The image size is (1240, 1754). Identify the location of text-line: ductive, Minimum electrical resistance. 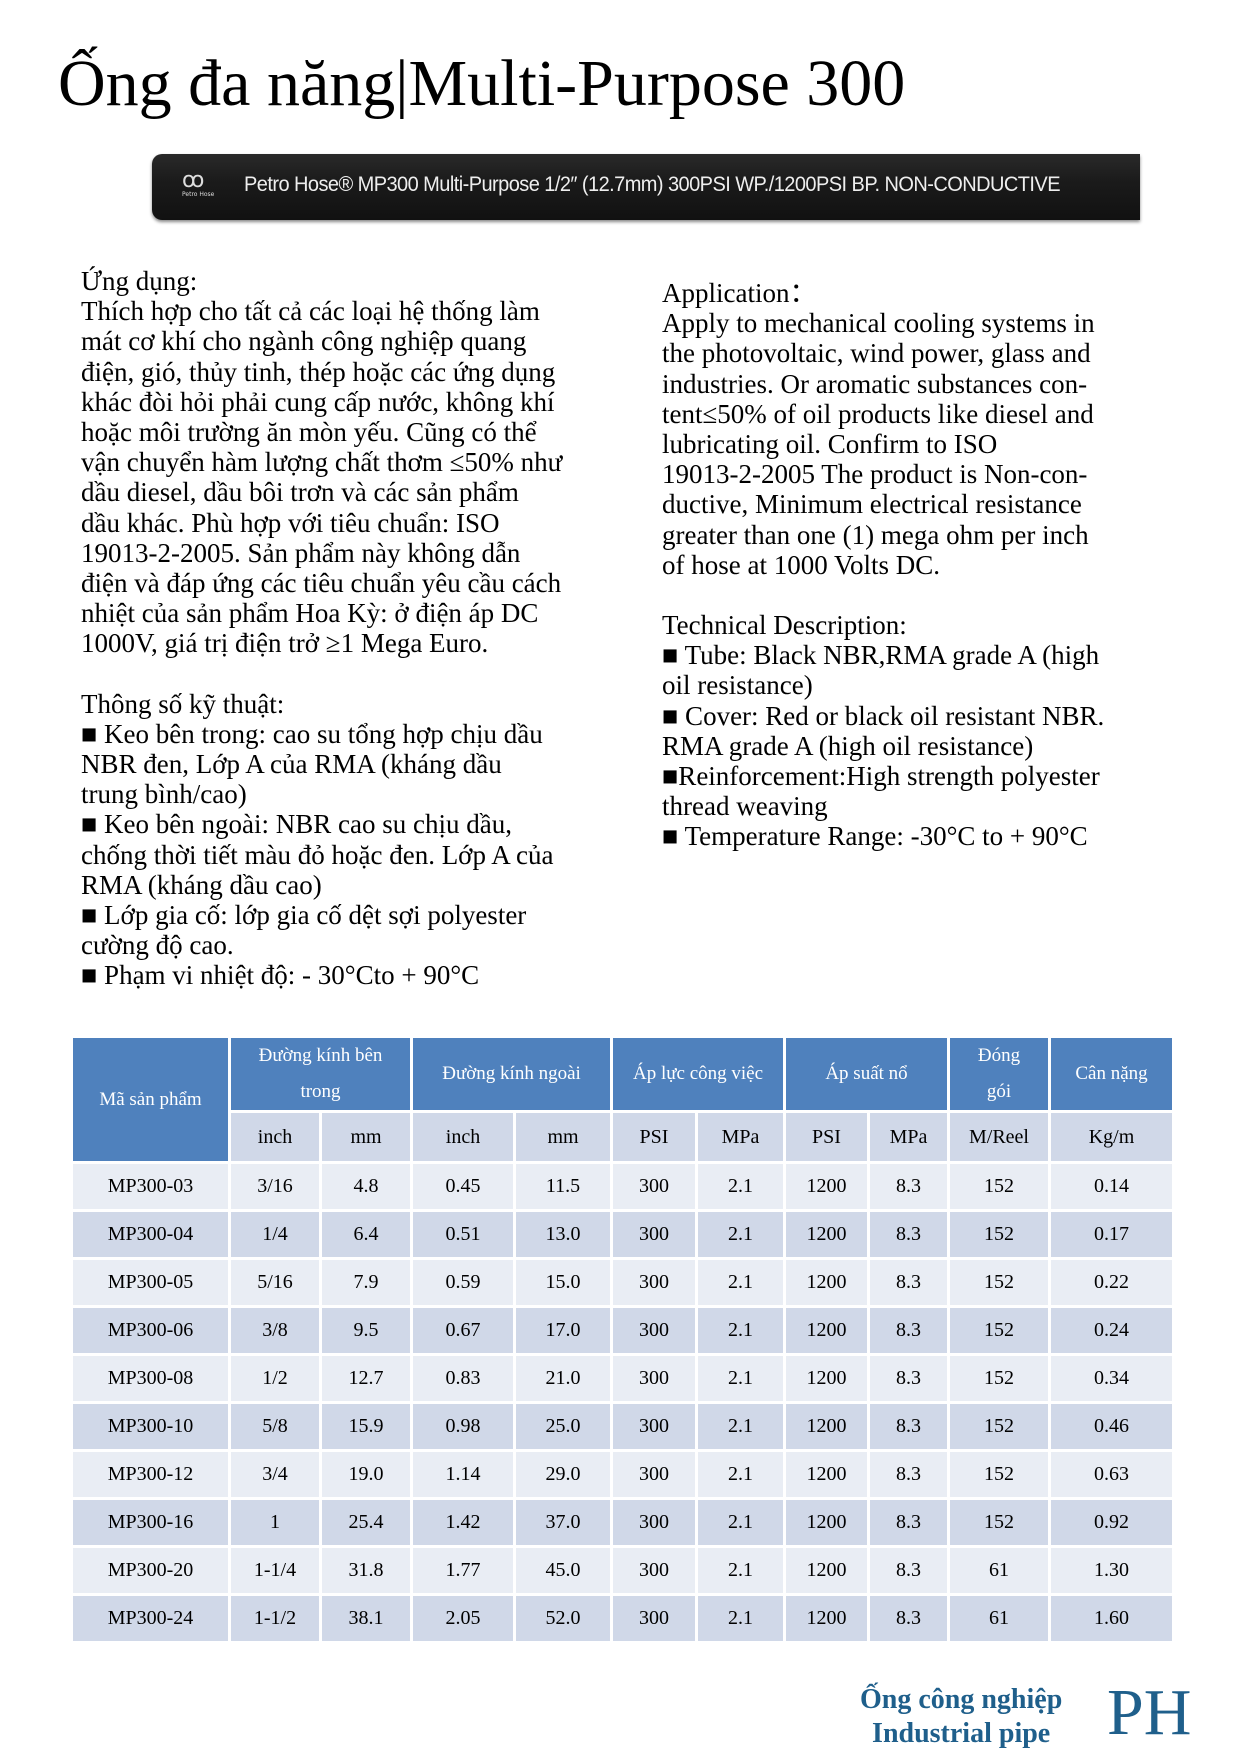
(872, 504).